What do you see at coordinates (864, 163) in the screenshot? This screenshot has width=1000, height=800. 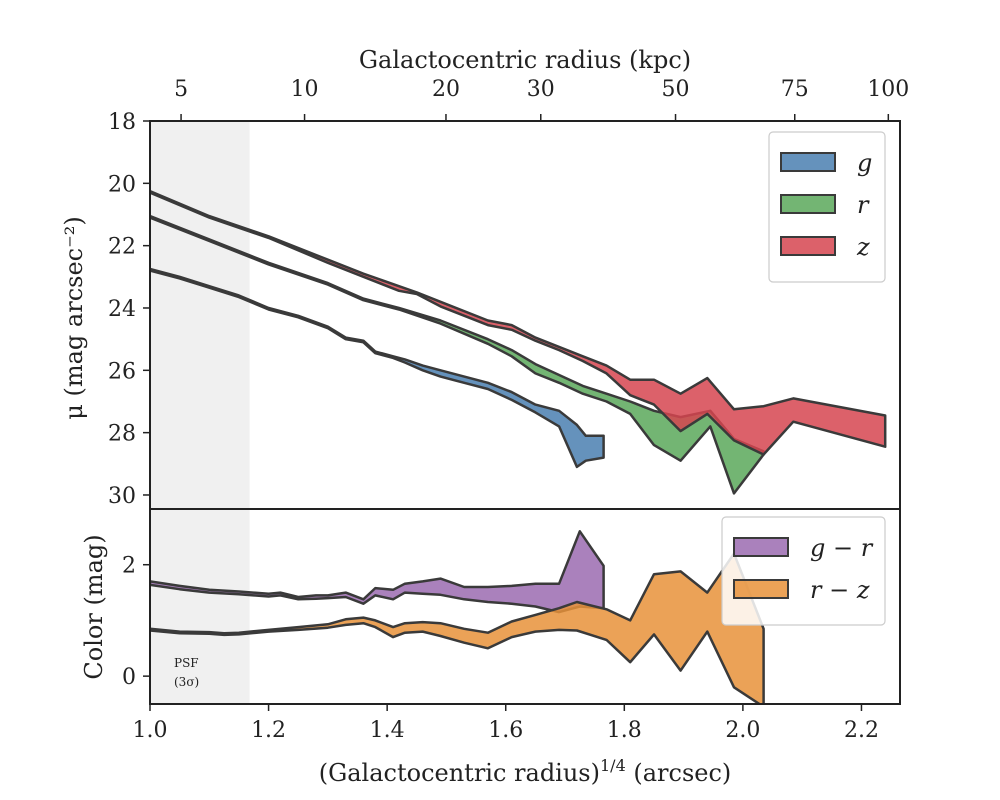 I see `legend-label-g: g` at bounding box center [864, 163].